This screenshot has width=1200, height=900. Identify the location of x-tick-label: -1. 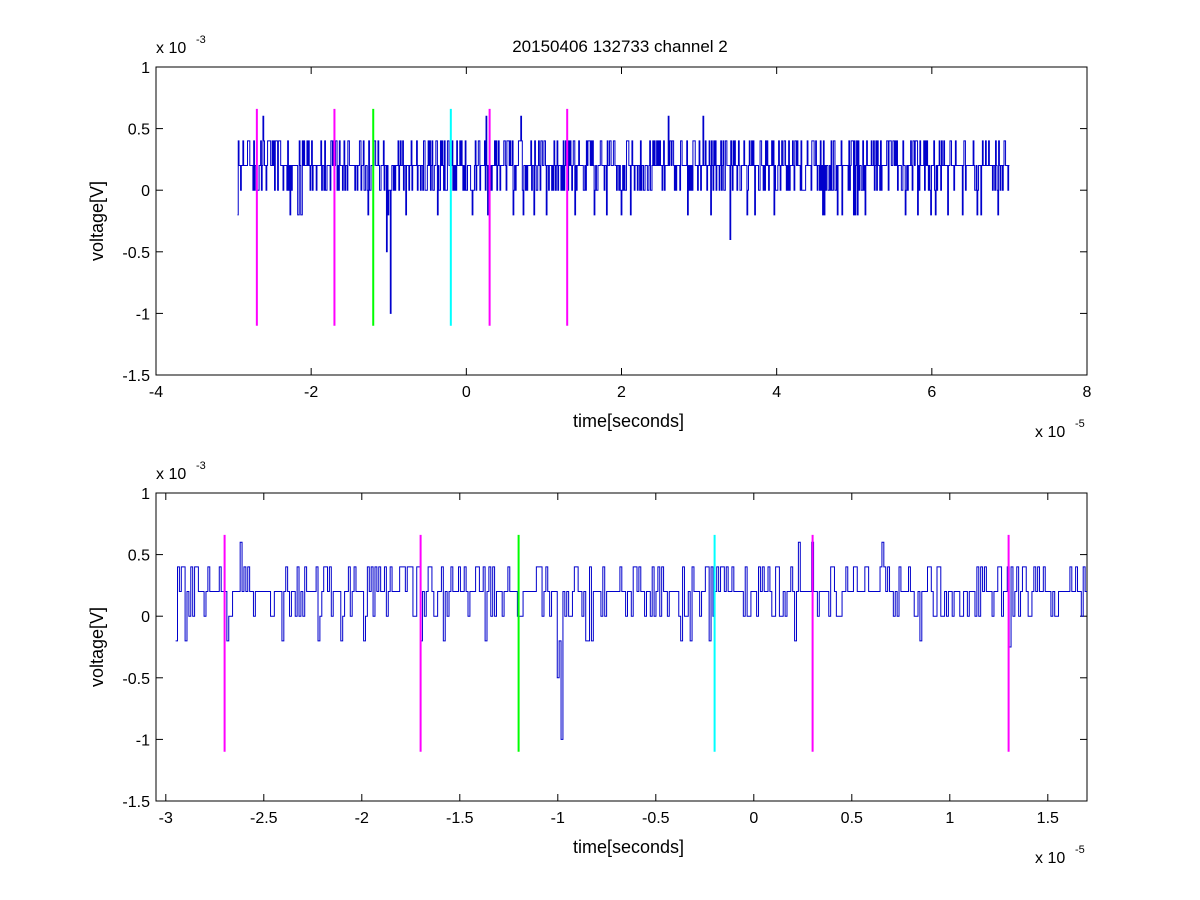
(558, 818).